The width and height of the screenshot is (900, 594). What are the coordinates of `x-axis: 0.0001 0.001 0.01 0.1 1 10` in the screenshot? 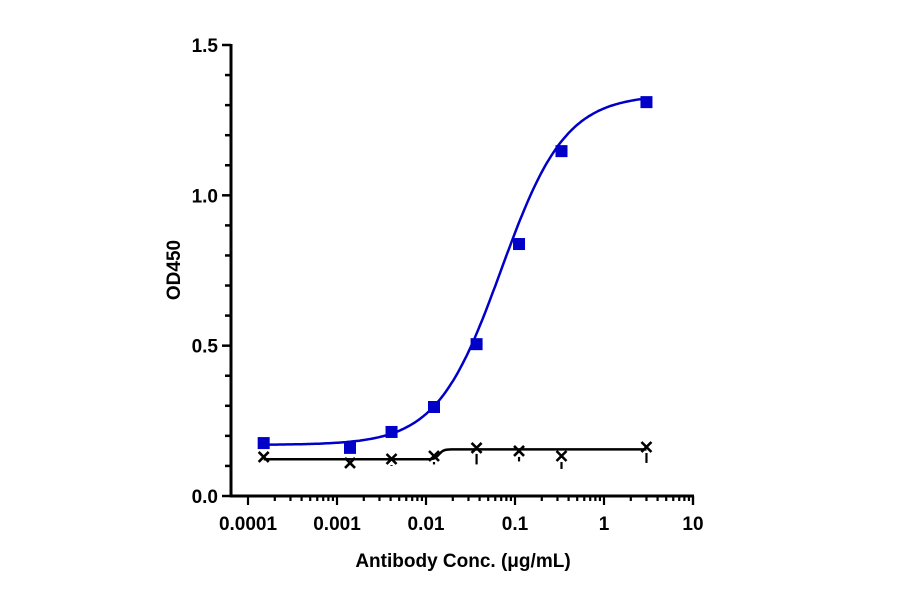 It's located at (461, 514).